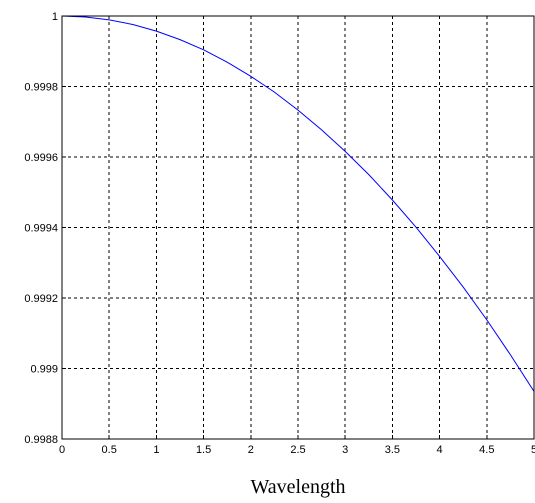 The image size is (535, 503). What do you see at coordinates (41, 158) in the screenshot?
I see `y-tick-label: 0.9996` at bounding box center [41, 158].